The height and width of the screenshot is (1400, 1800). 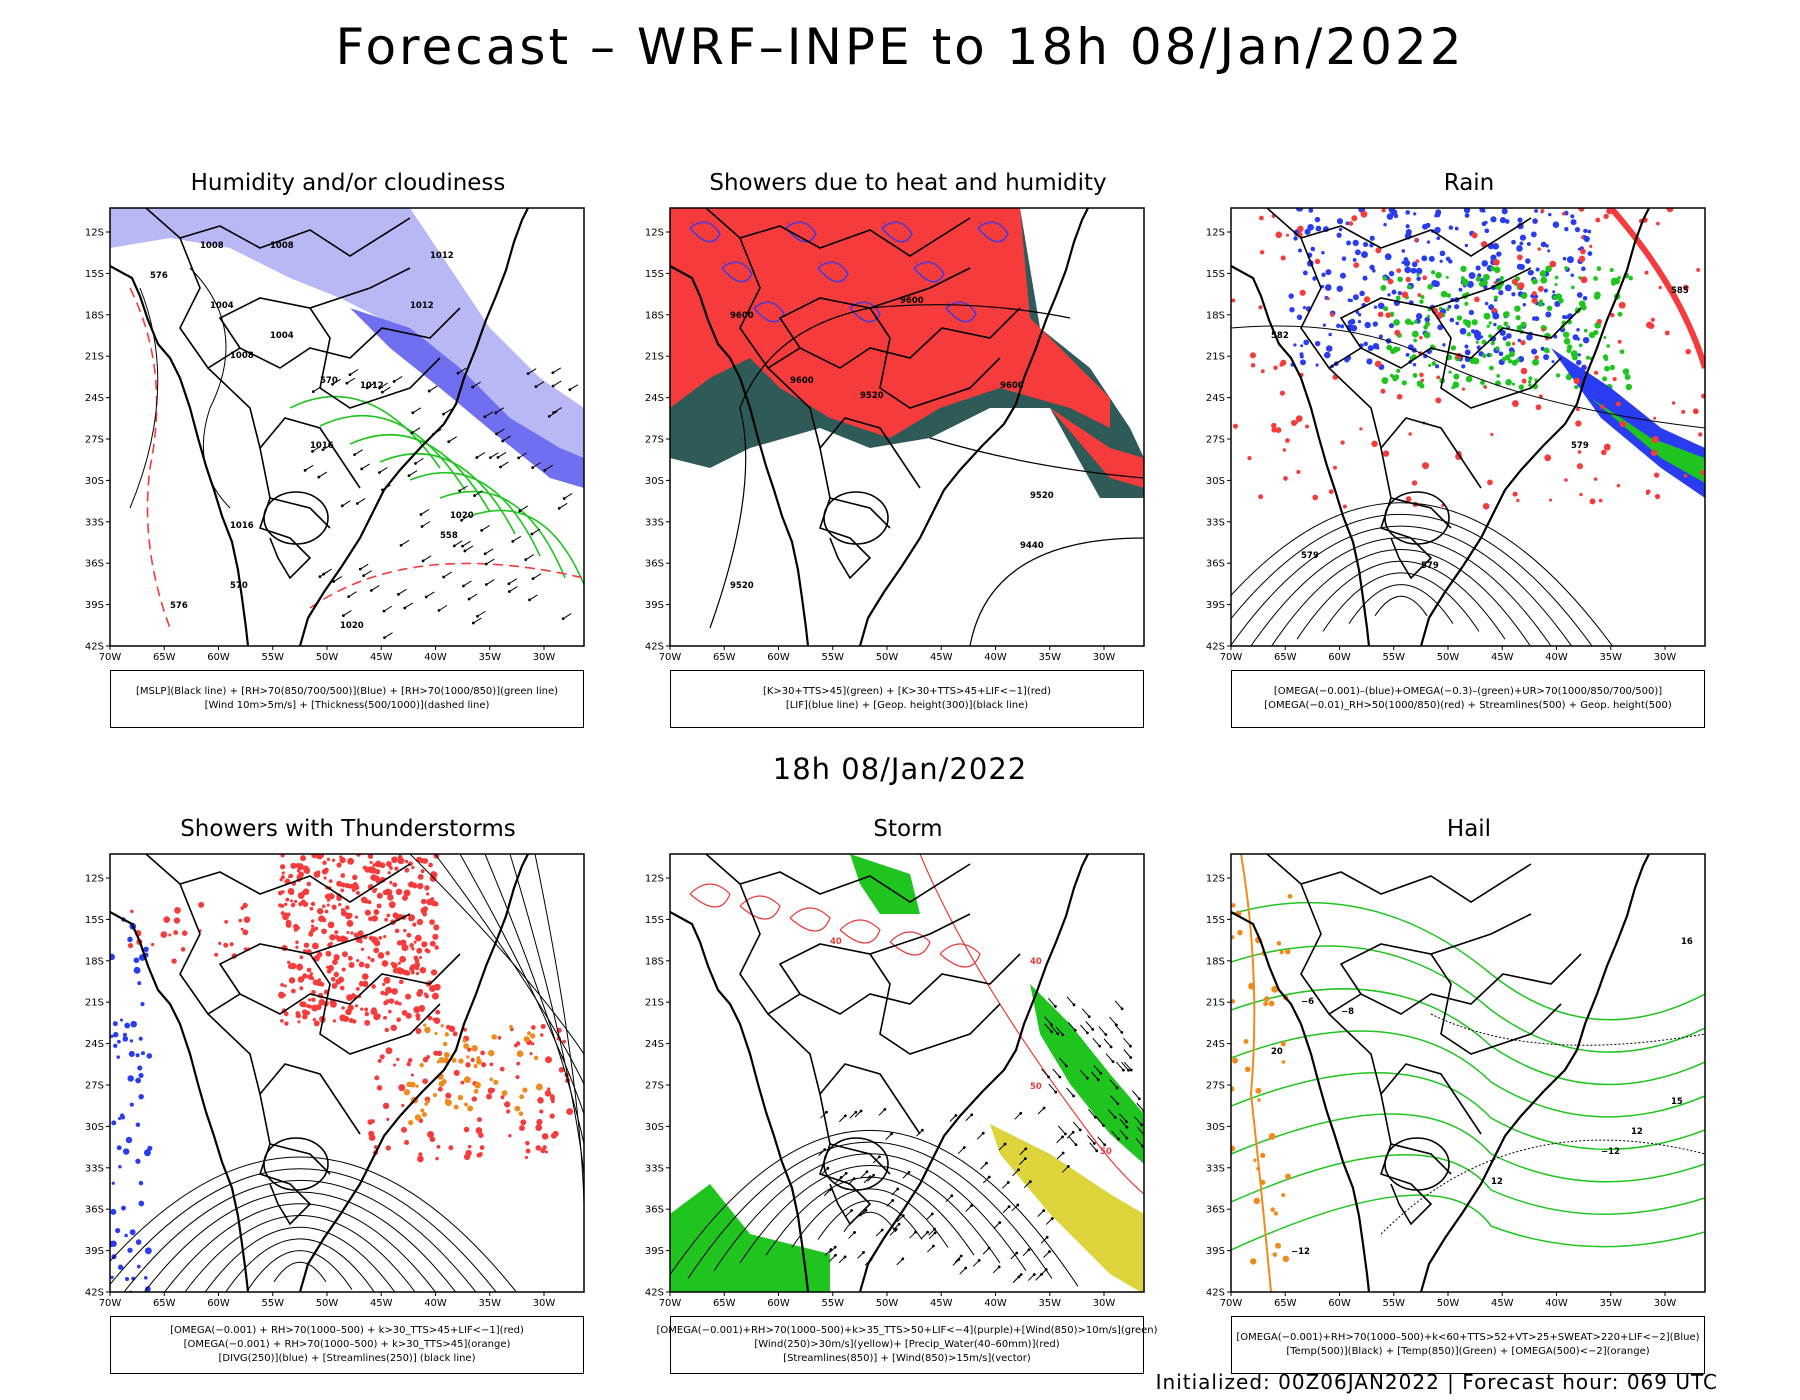 What do you see at coordinates (94, 920) in the screenshot?
I see `lat-label: 15S` at bounding box center [94, 920].